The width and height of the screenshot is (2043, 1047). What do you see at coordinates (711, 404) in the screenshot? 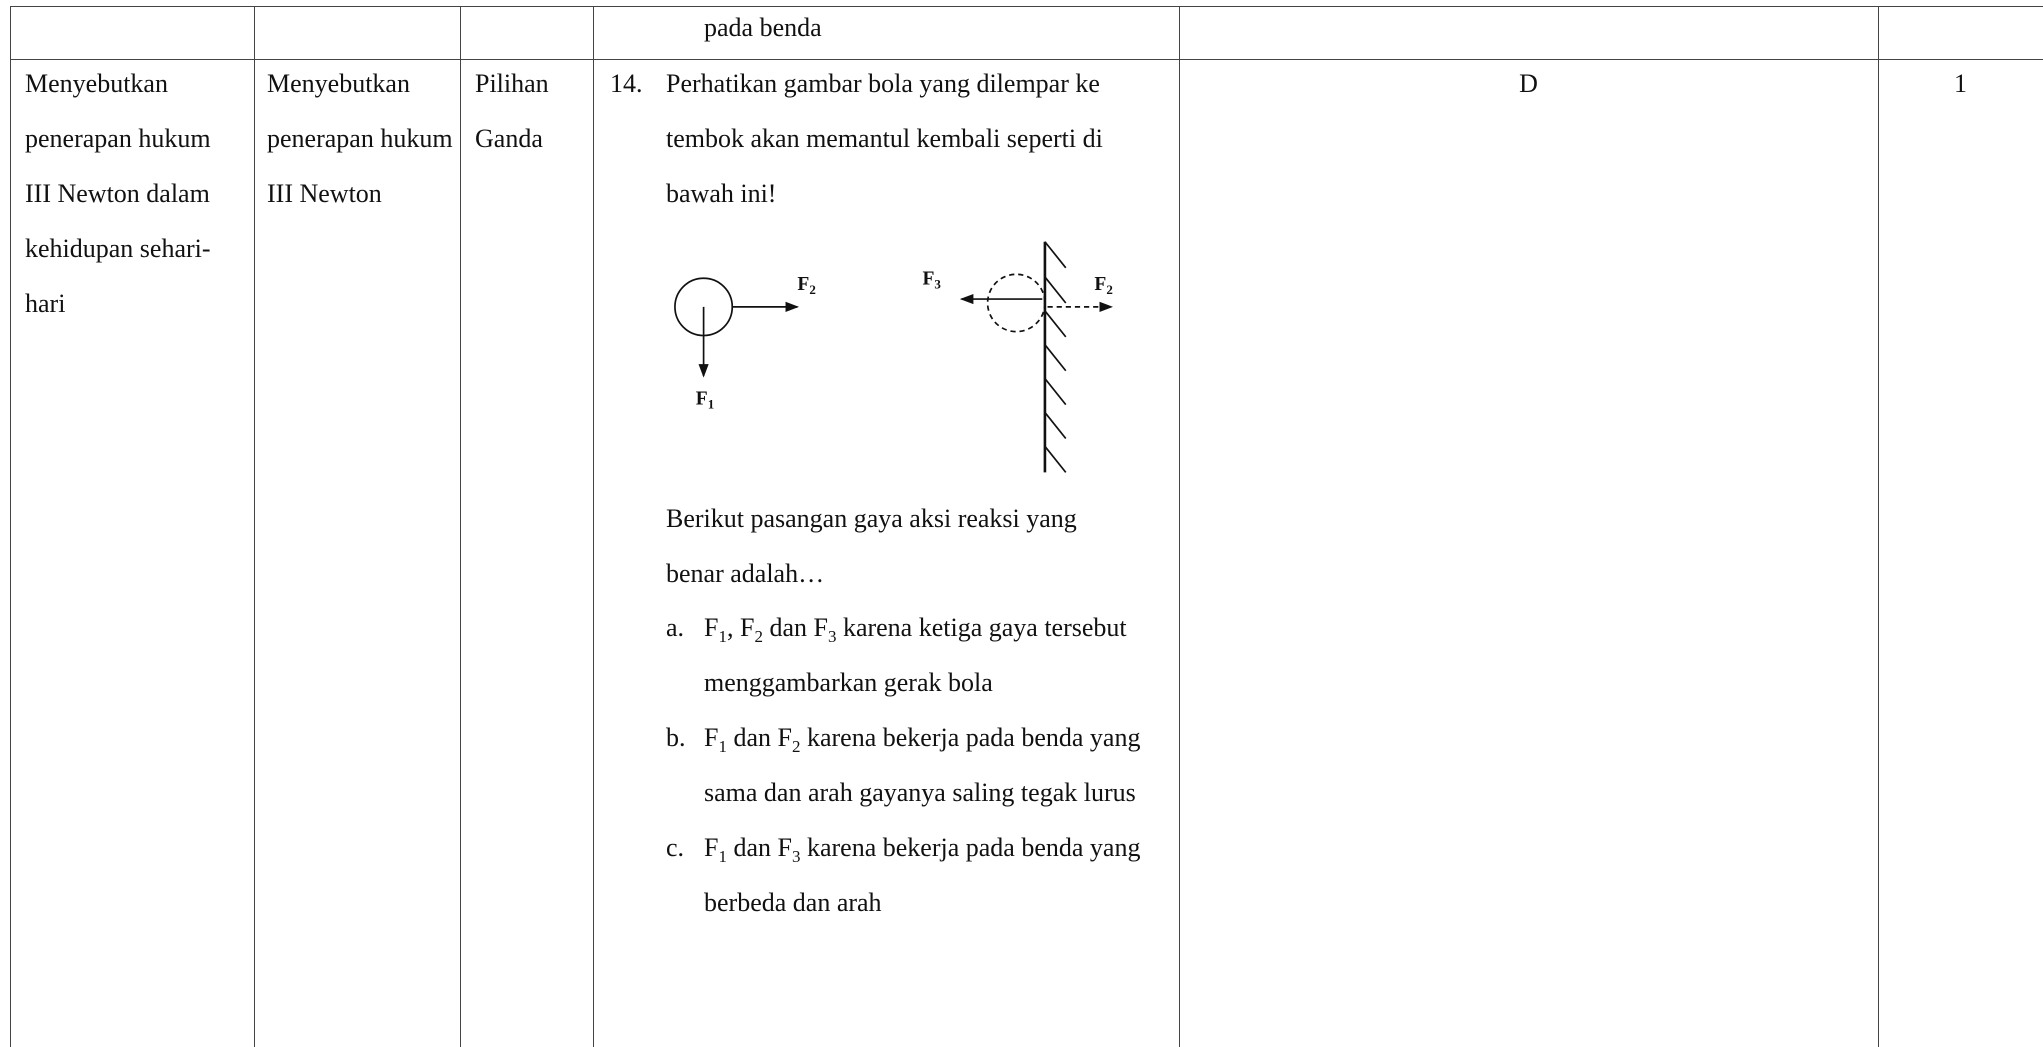
I see `label-sub: 1` at bounding box center [711, 404].